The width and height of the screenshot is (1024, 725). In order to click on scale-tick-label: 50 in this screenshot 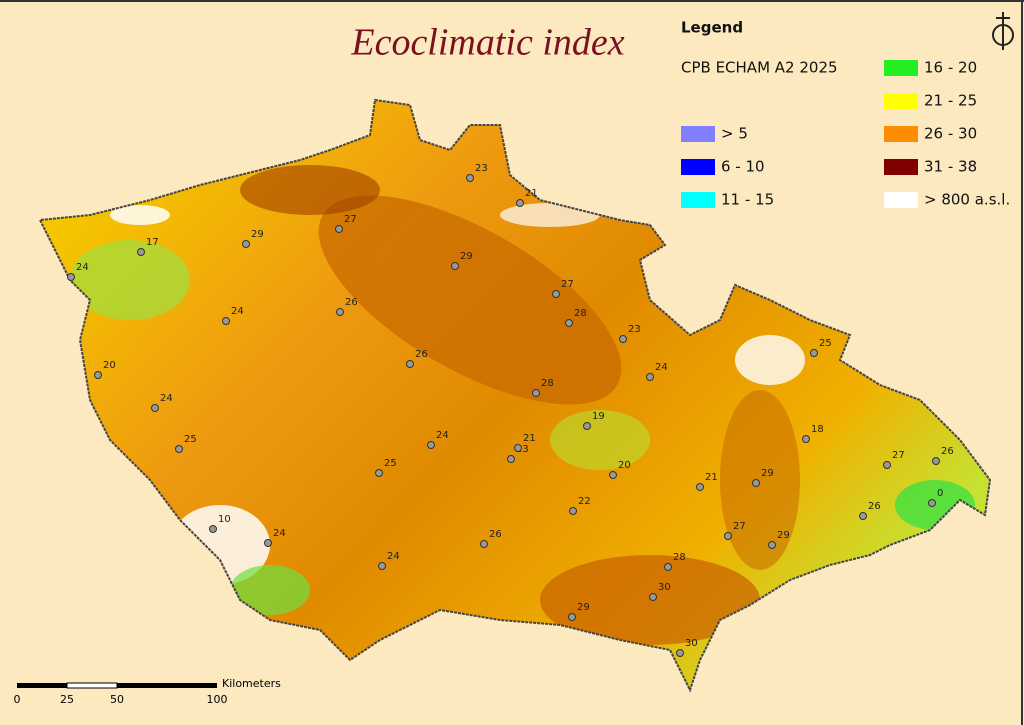, I will do `click(117, 699)`.